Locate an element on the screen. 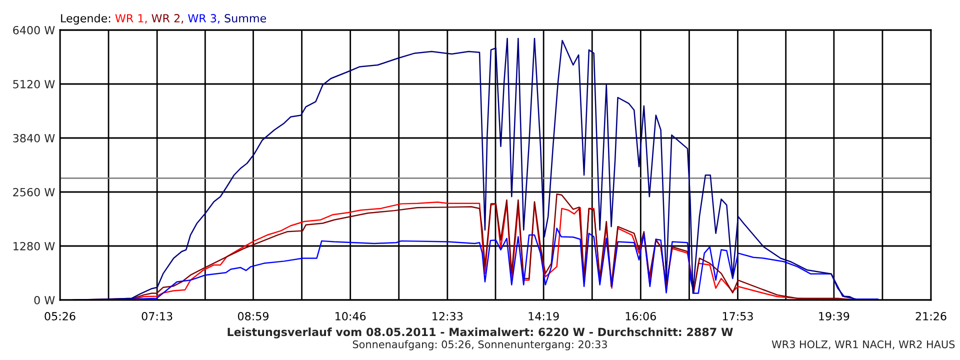 The image size is (960, 360). x-tick-label: 12:33 is located at coordinates (447, 316).